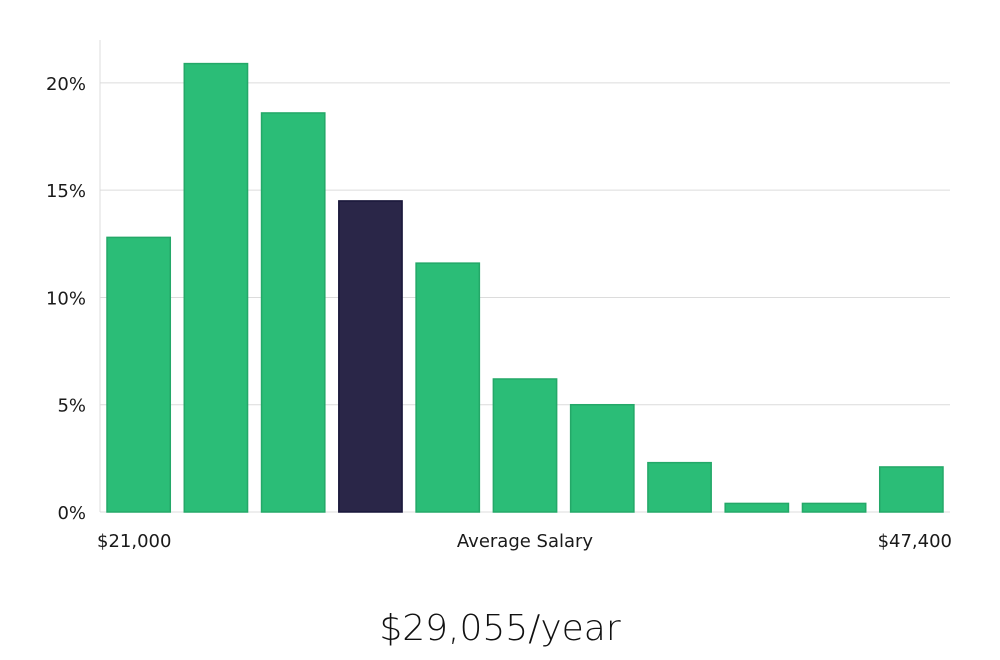 This screenshot has width=1000, height=660. What do you see at coordinates (915, 541) in the screenshot?
I see `x-axis-end-label: $47,400` at bounding box center [915, 541].